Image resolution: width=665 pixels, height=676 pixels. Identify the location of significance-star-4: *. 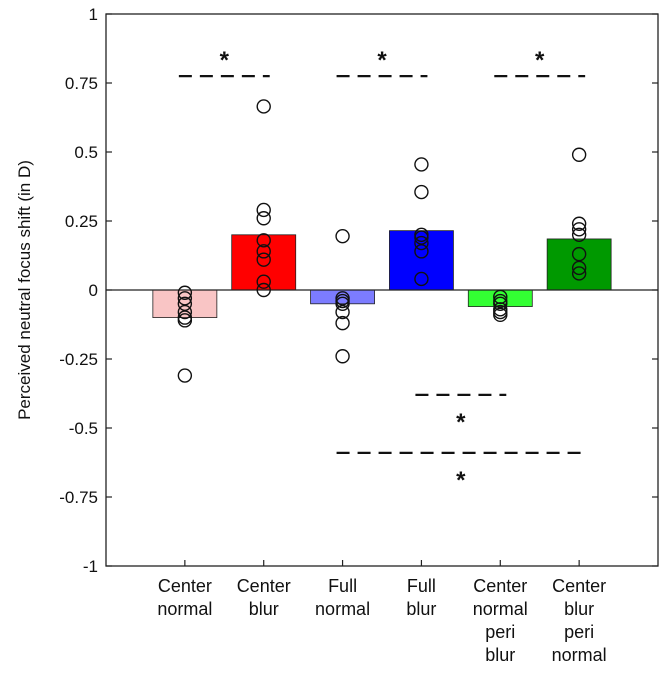
(461, 422).